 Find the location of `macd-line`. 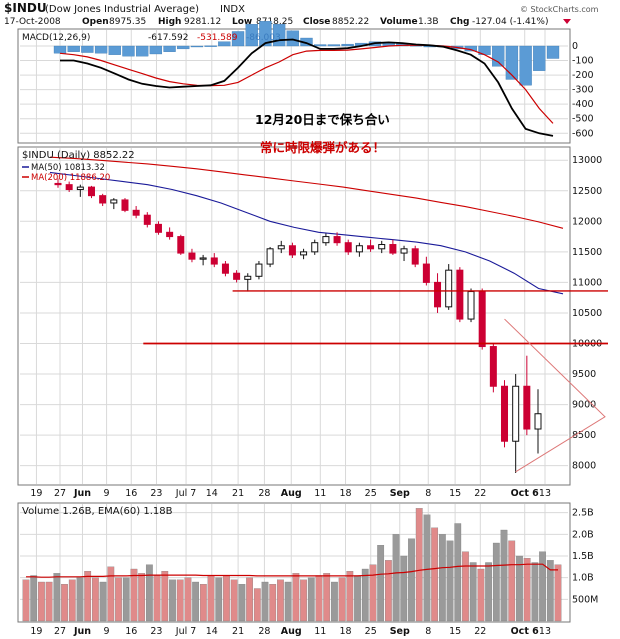

macd-line is located at coordinates (307, 87).